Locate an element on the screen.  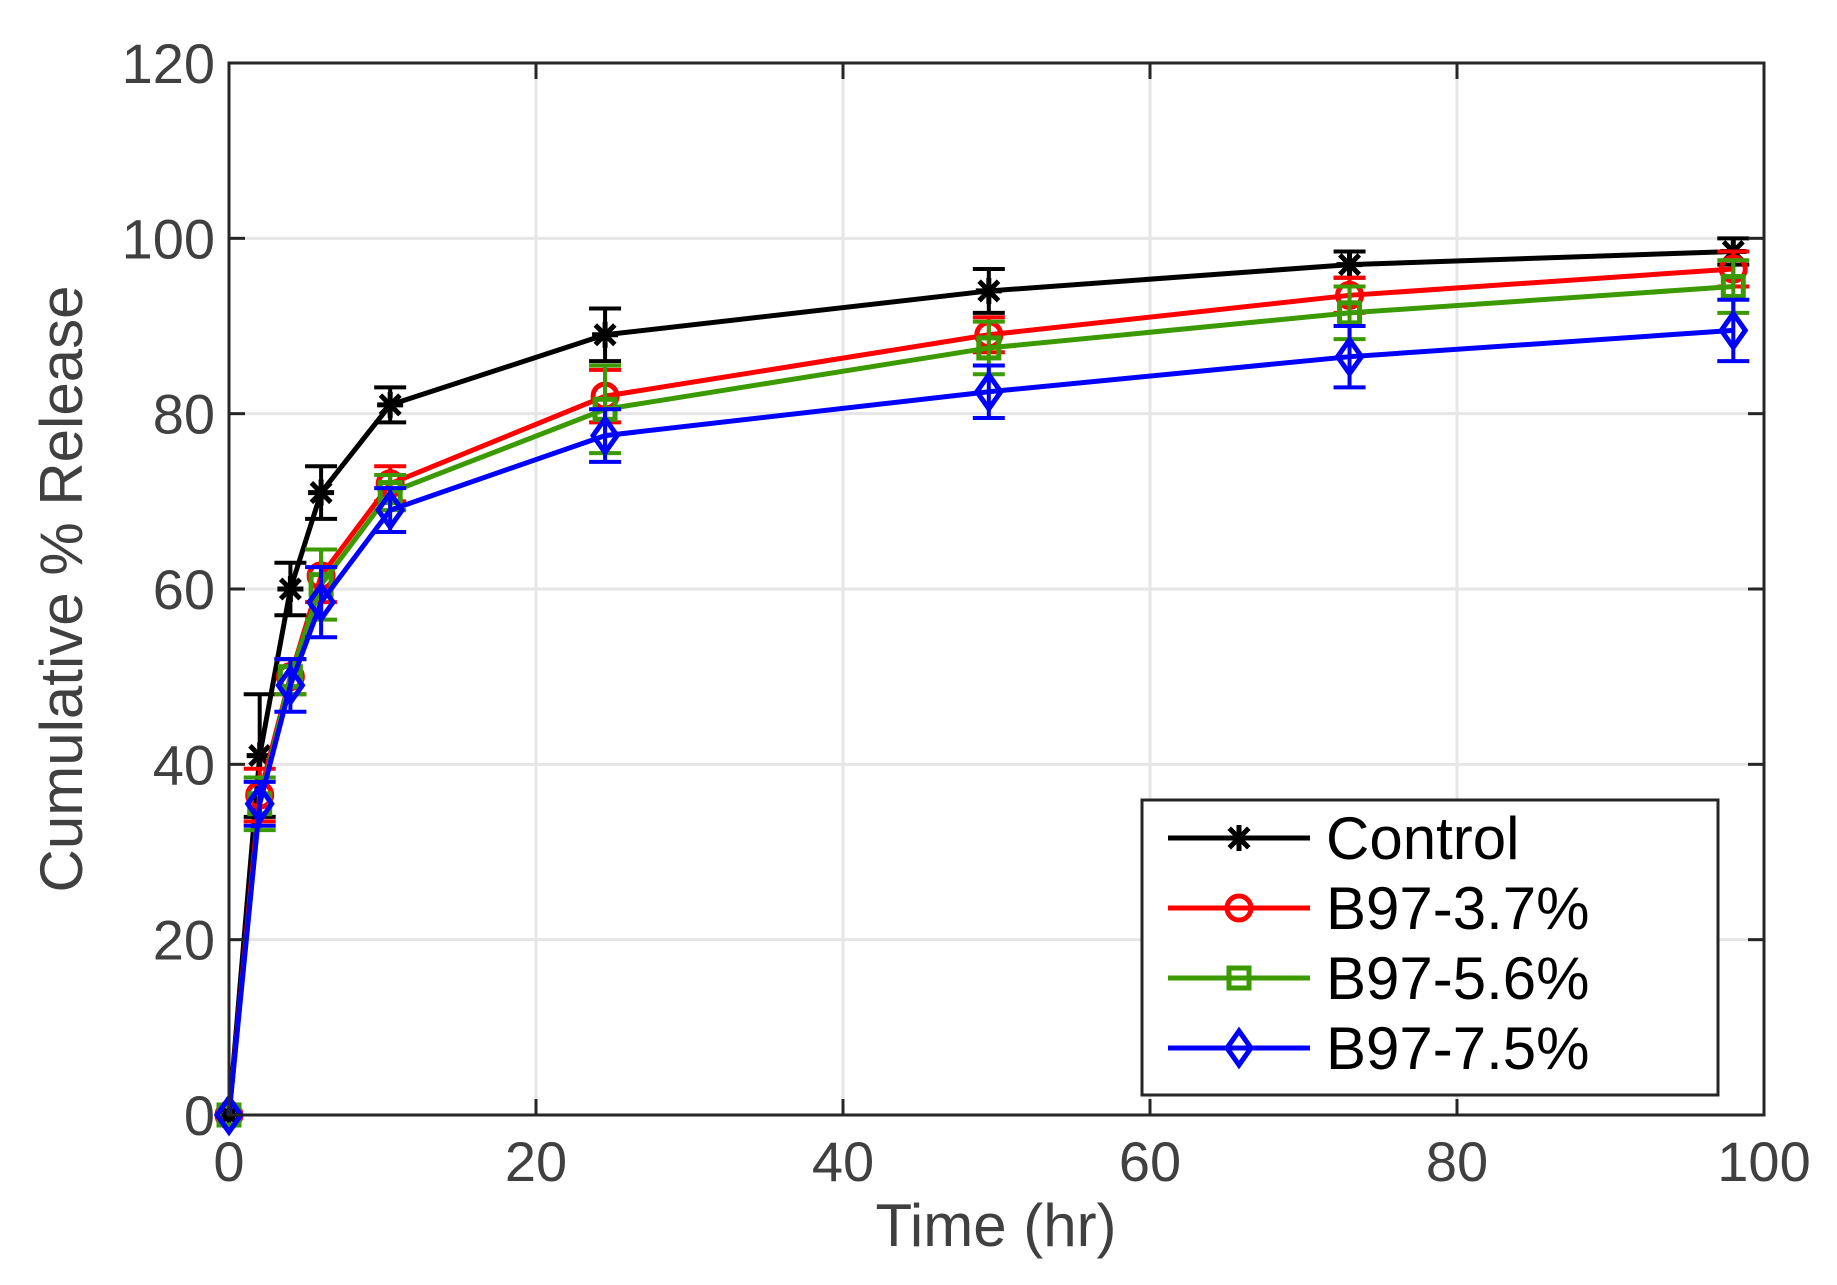
legend-label: Control is located at coordinates (1422, 838).